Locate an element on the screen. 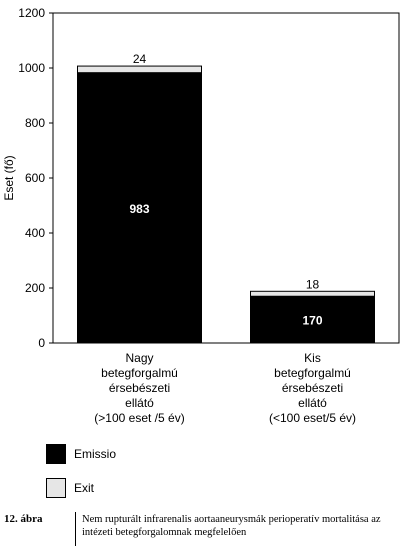  x-tick-label-line: Nagy is located at coordinates (139, 358).